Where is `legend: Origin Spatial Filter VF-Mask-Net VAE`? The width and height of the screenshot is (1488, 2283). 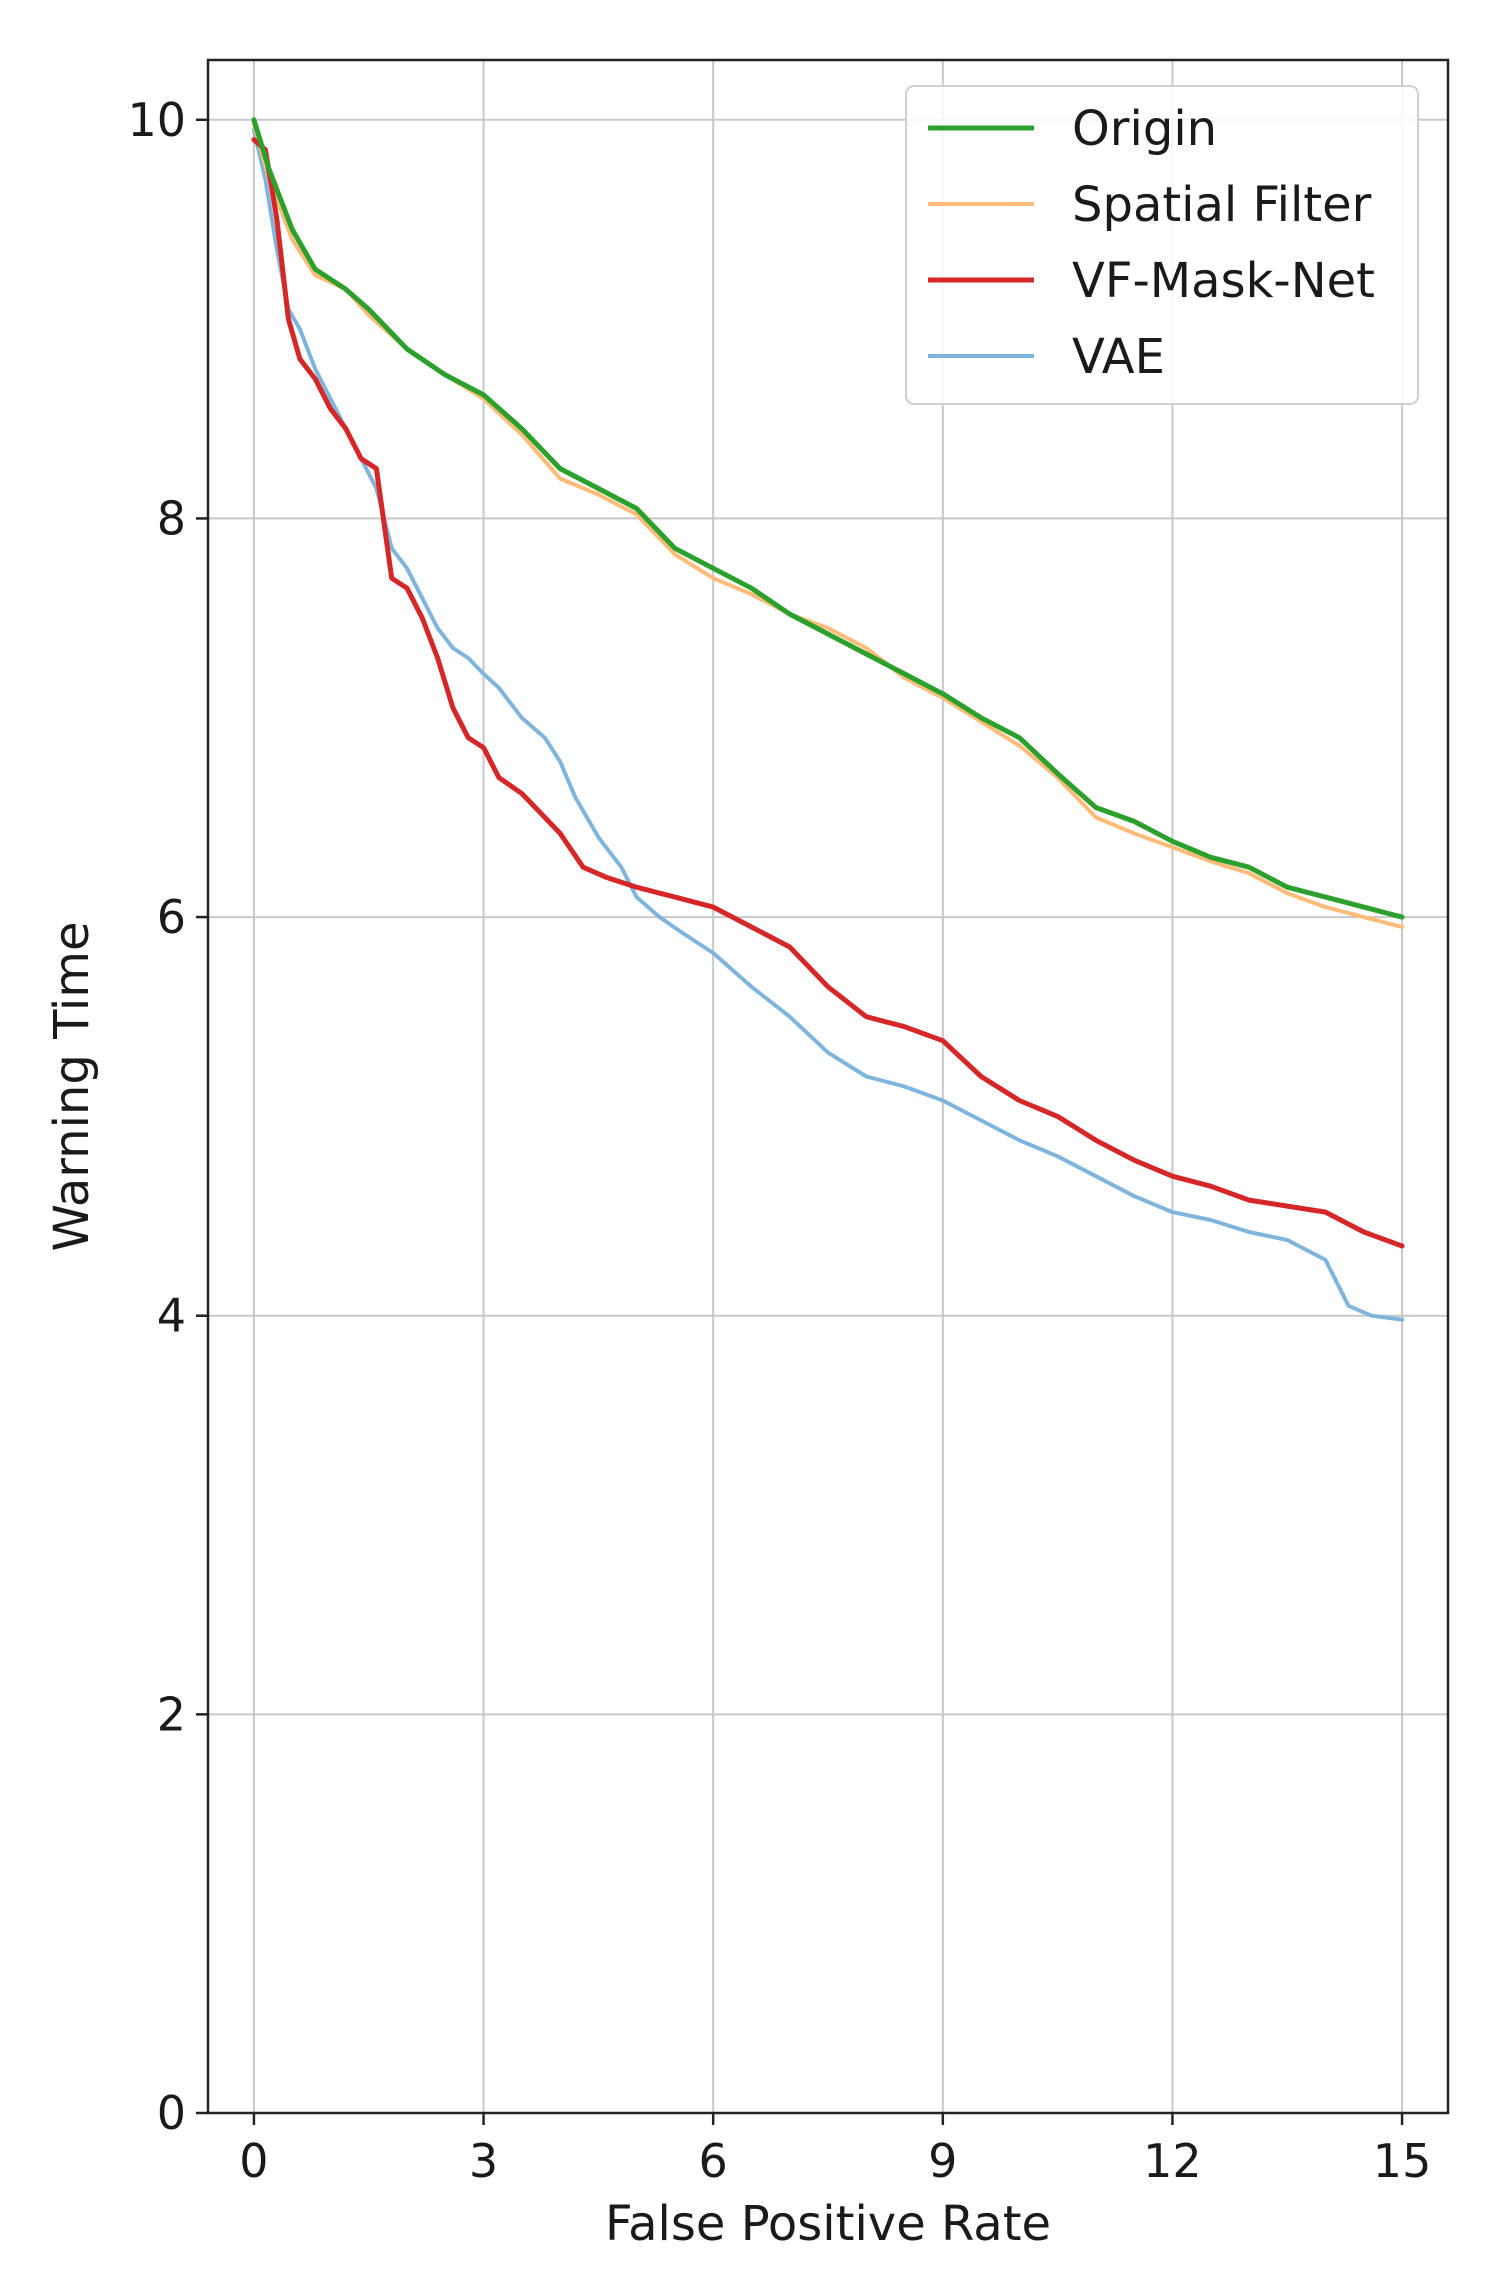
legend: Origin Spatial Filter VF-Mask-Net VAE is located at coordinates (1162, 245).